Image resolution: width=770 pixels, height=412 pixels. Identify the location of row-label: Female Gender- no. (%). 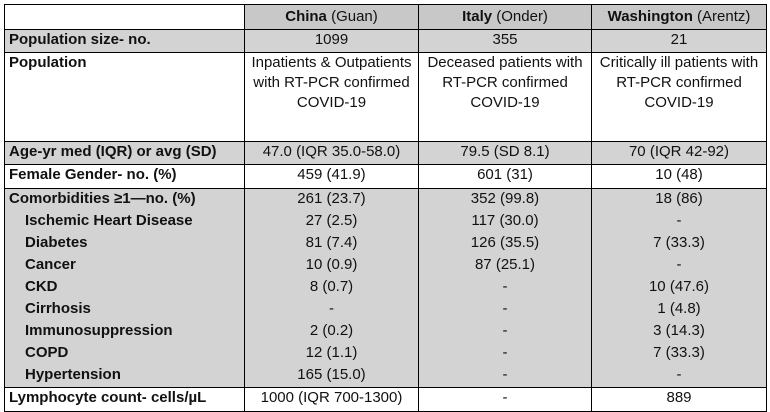
(124, 176).